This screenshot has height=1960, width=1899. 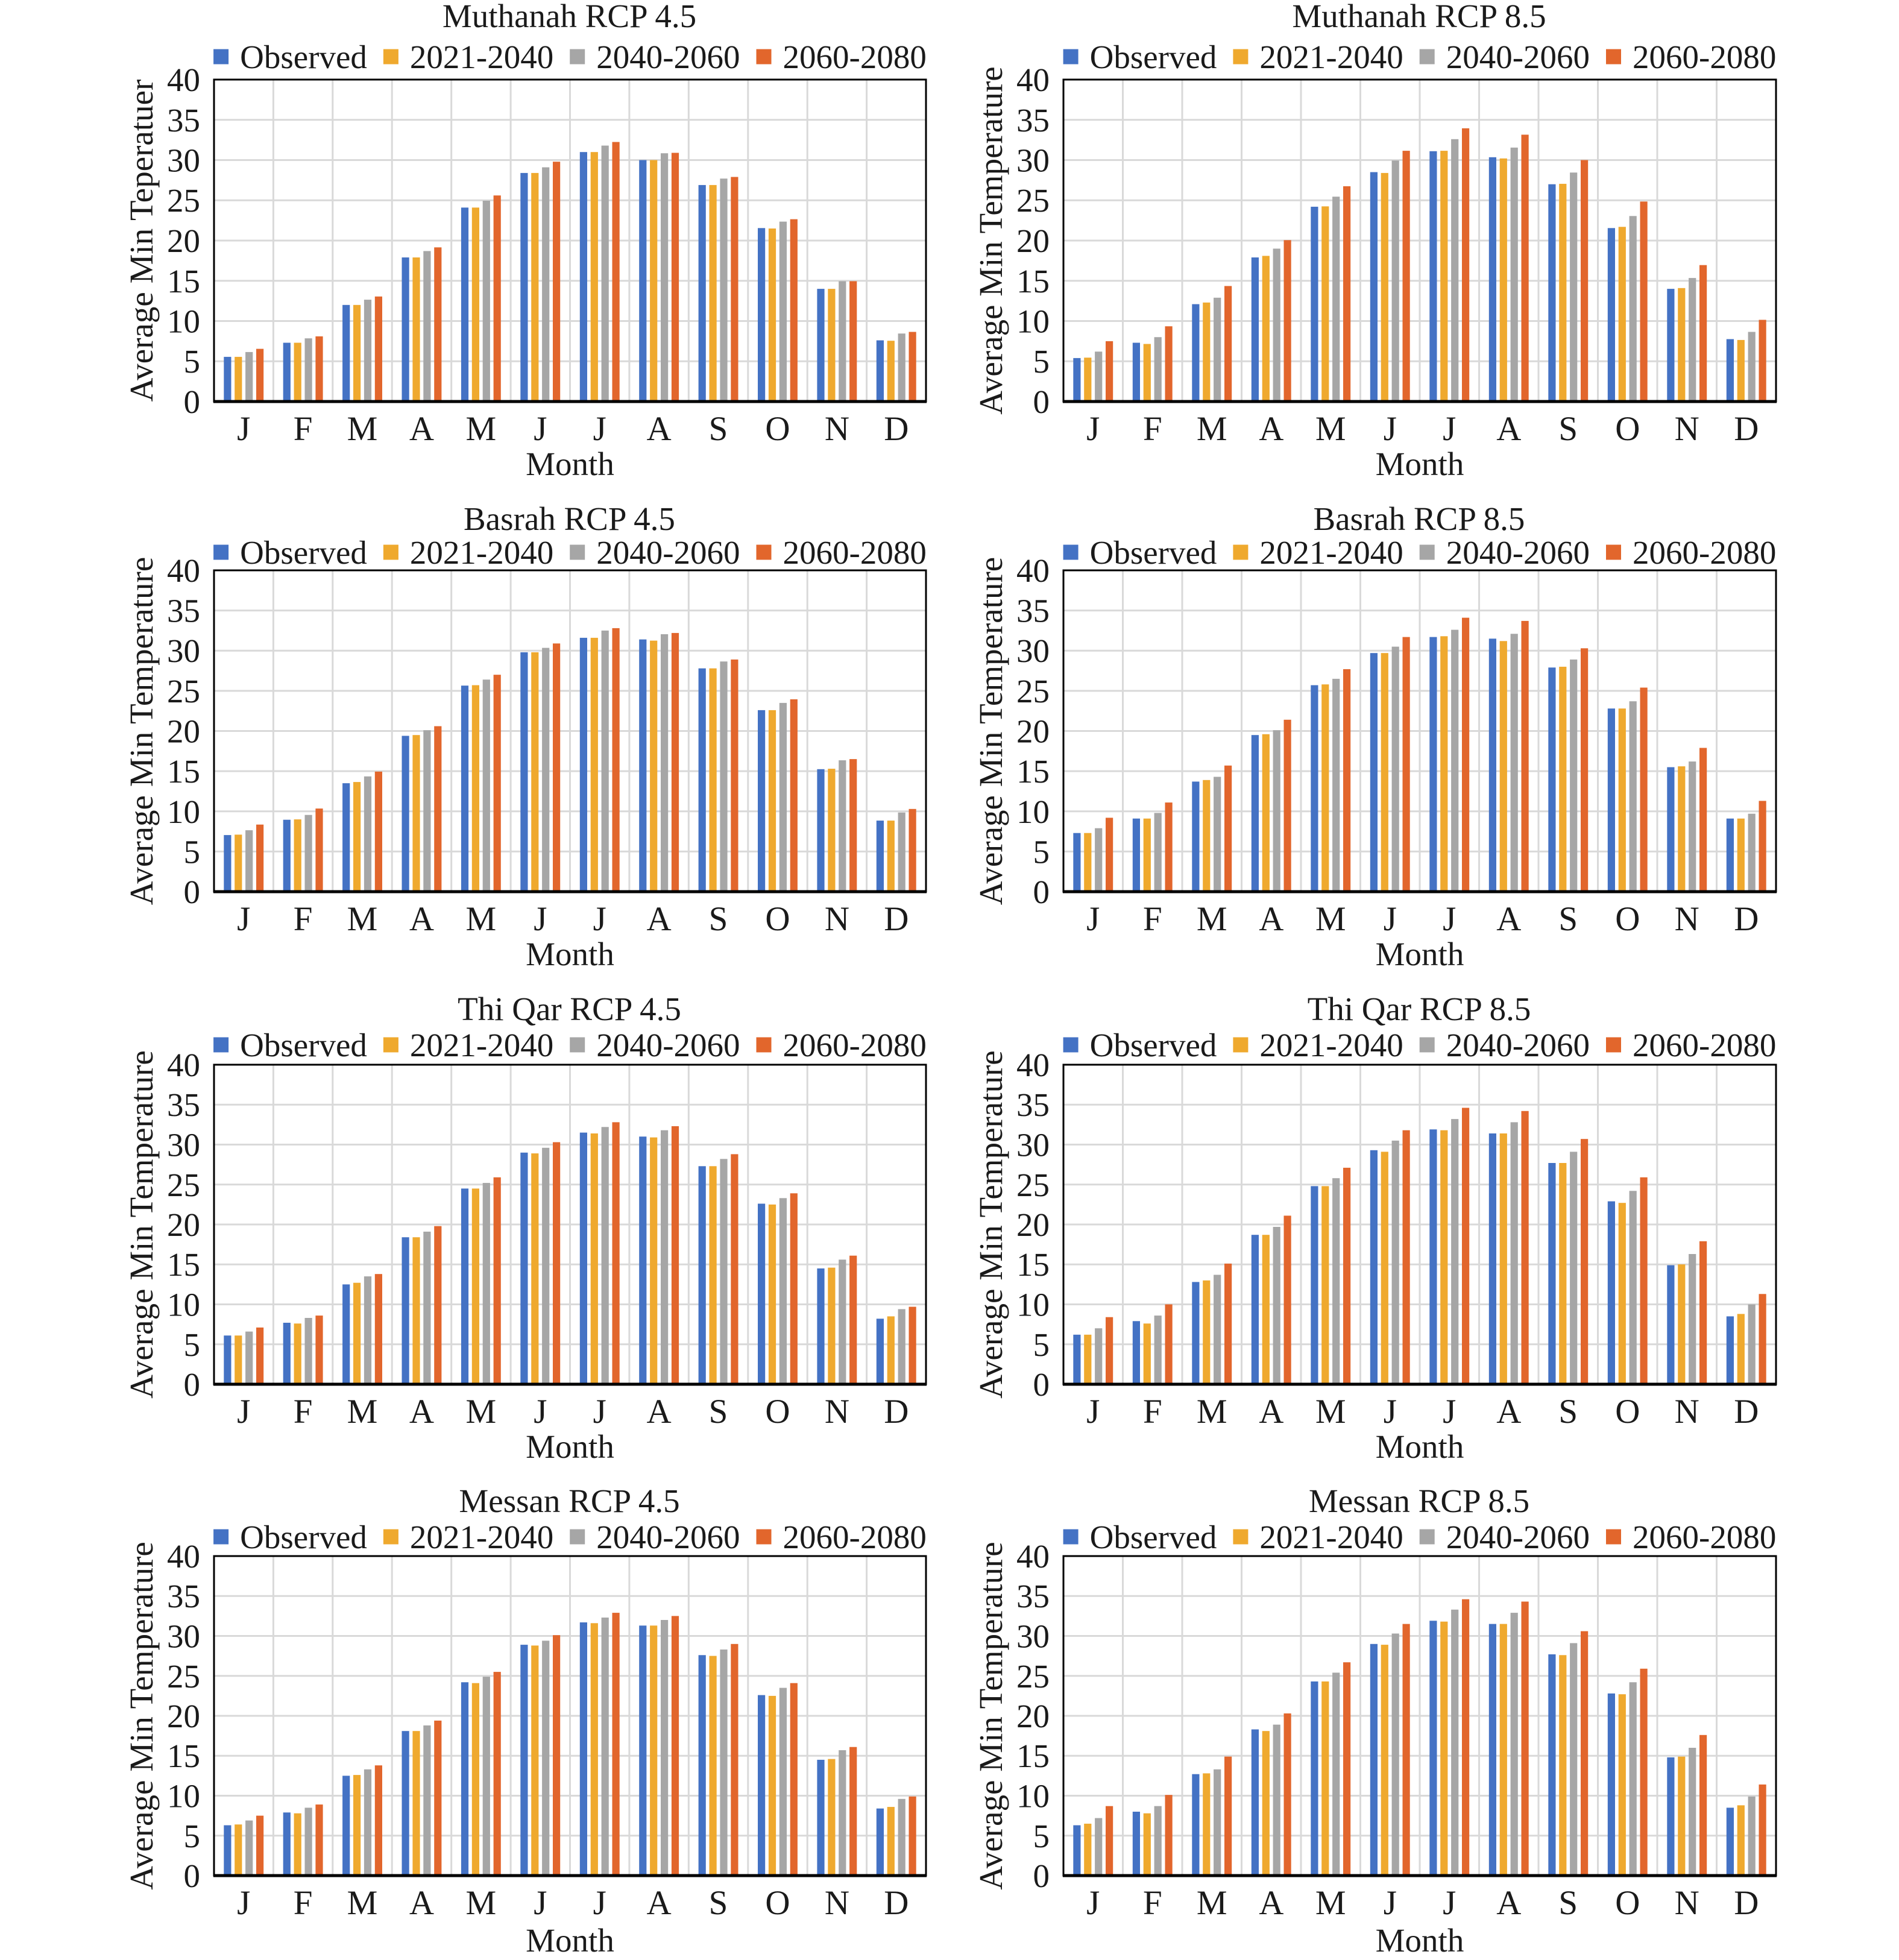 I want to click on svg-text: O, so click(x=1628, y=1412).